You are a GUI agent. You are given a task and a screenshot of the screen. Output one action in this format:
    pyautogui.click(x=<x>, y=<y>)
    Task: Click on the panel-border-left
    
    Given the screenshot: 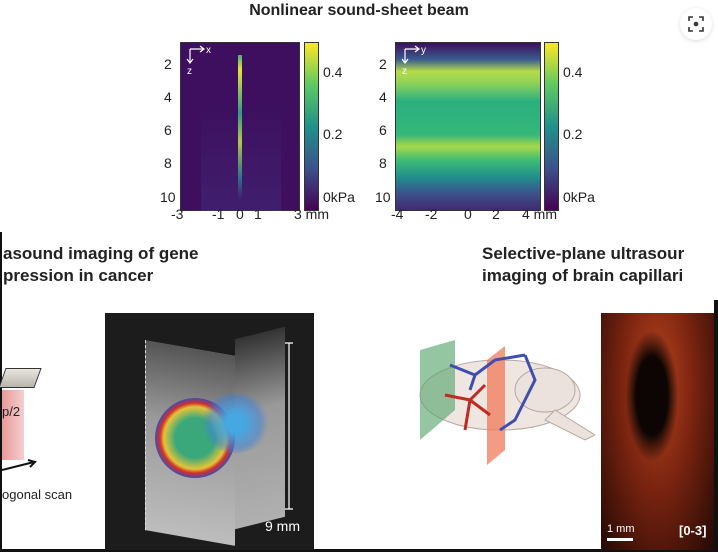 What is the action you would take?
    pyautogui.click(x=1, y=392)
    